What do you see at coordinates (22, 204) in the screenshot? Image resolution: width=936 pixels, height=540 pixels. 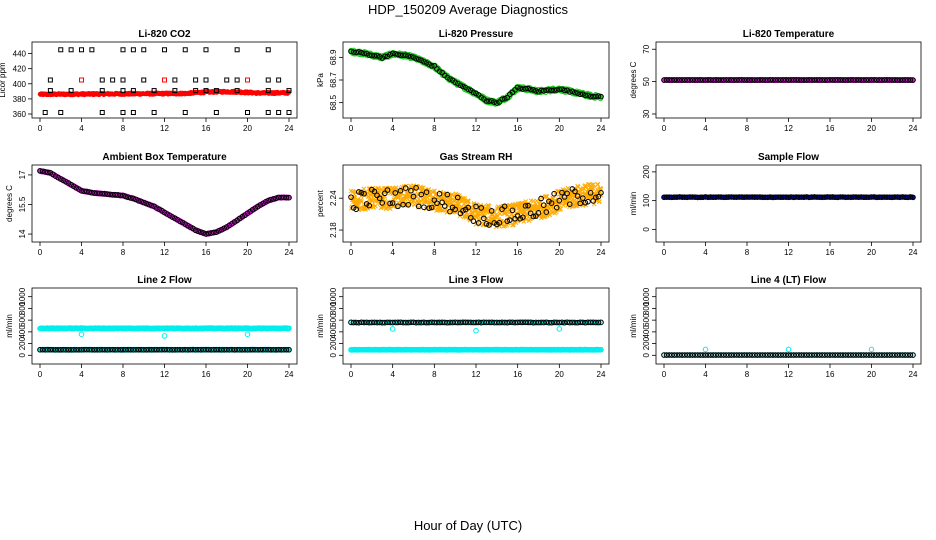 I see `y-tick-label: 15.5` at bounding box center [22, 204].